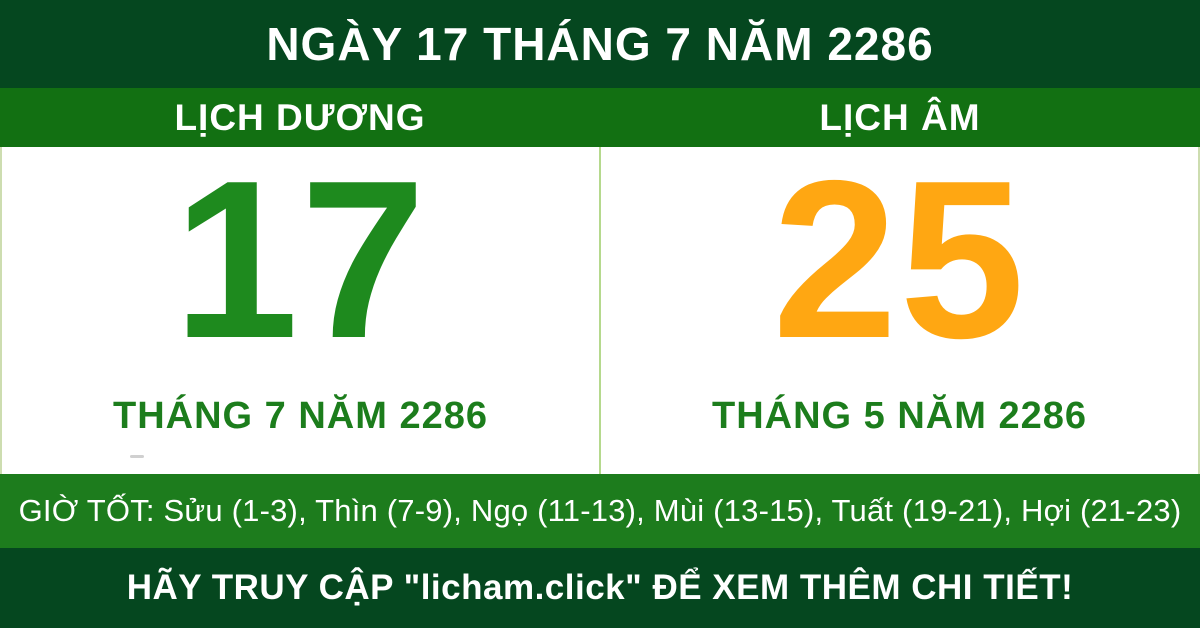 The width and height of the screenshot is (1200, 628). I want to click on lunar-day-number: 25, so click(899, 259).